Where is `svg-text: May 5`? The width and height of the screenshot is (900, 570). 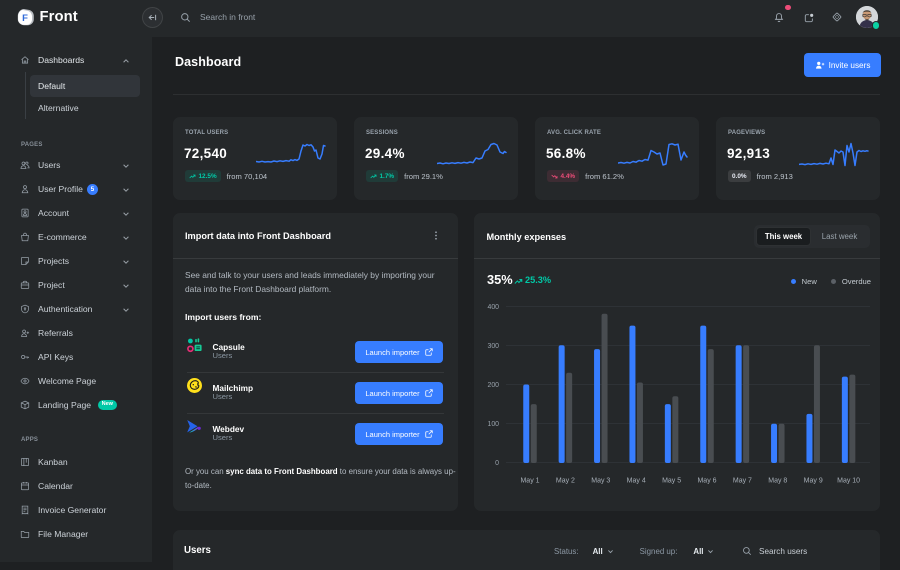 svg-text: May 5 is located at coordinates (671, 481).